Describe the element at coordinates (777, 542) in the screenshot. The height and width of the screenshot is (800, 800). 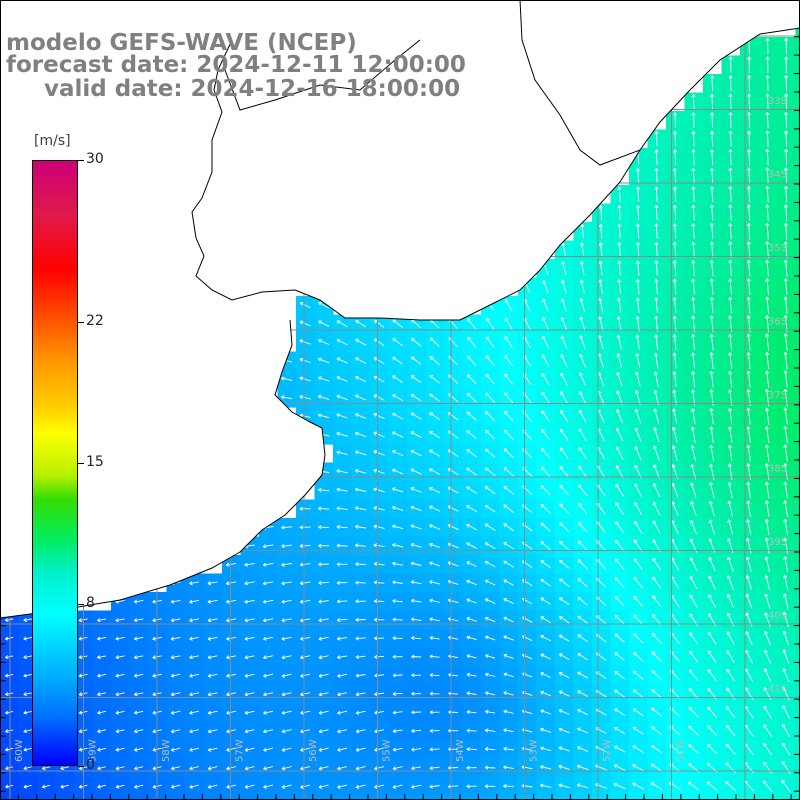
I see `latitude-label: 39S` at that location.